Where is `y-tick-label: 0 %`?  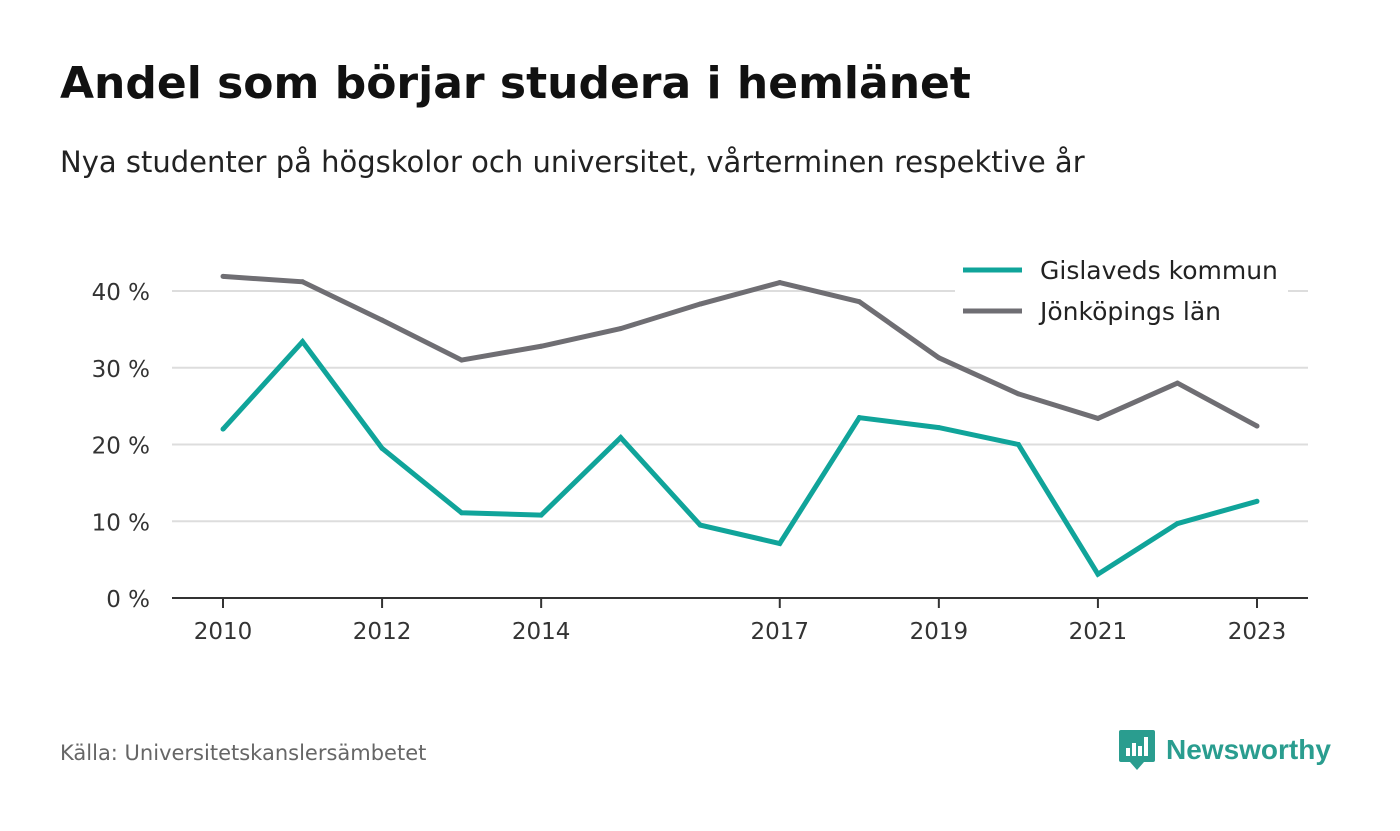 y-tick-label: 0 % is located at coordinates (128, 600).